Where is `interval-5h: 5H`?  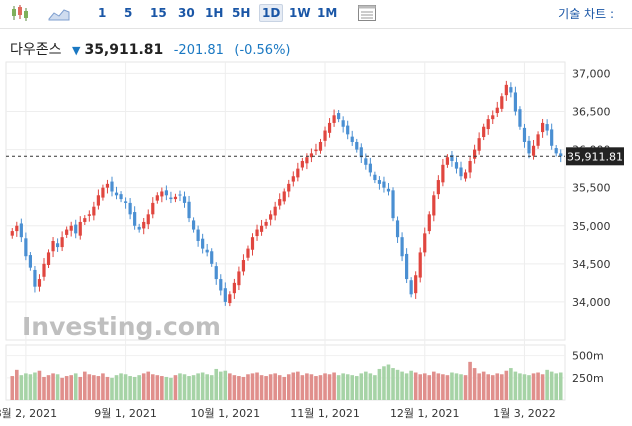 interval-5h: 5H is located at coordinates (241, 13).